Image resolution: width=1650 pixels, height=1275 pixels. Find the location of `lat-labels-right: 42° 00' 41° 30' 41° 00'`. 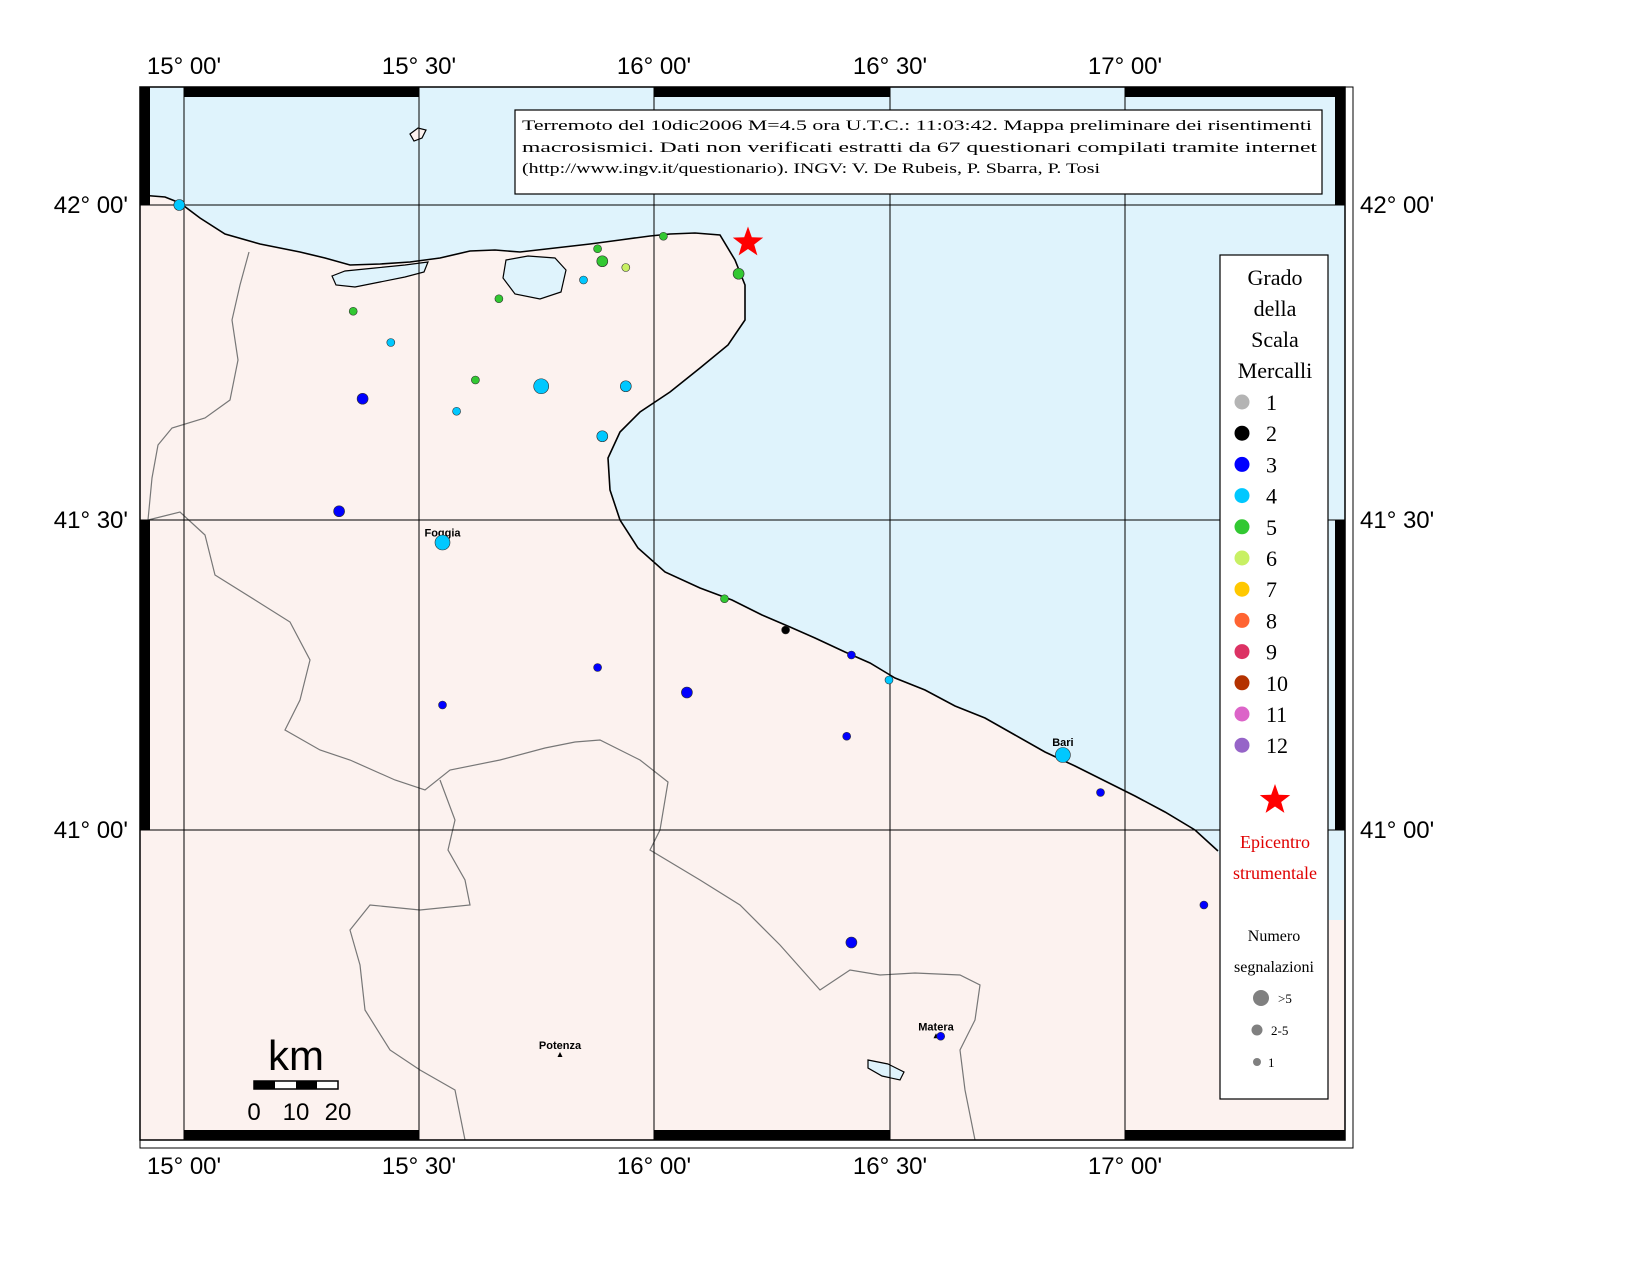

lat-labels-right: 42° 00' 41° 30' 41° 00' is located at coordinates (1397, 518).